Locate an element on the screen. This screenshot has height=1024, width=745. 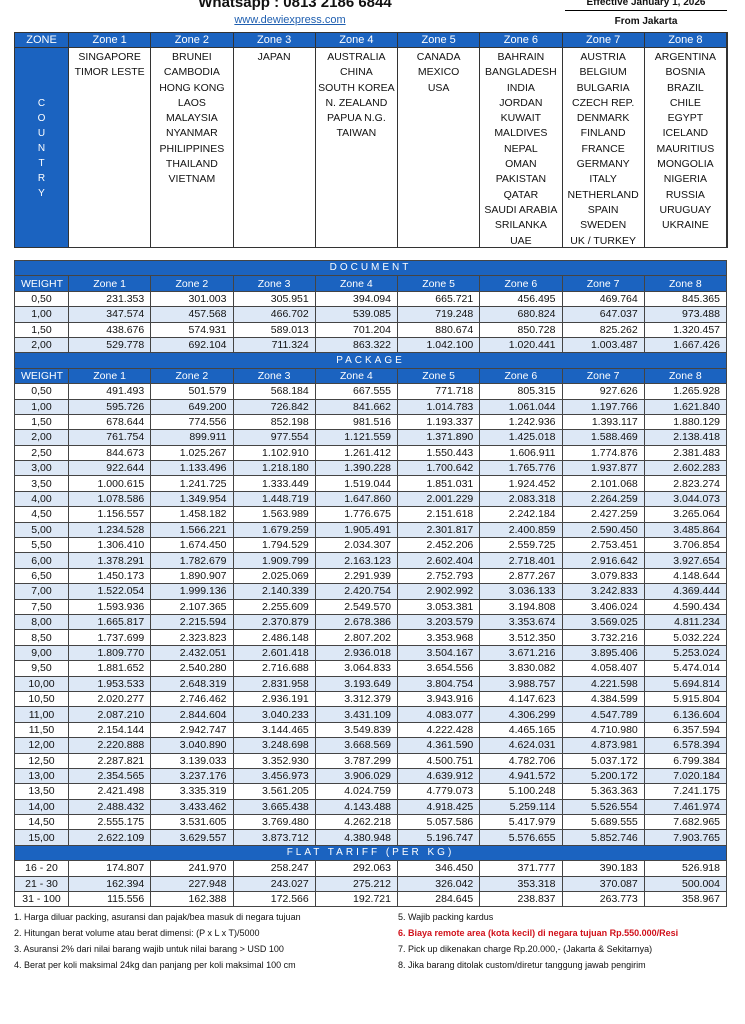
rate: 852.198 is located at coordinates (274, 422).